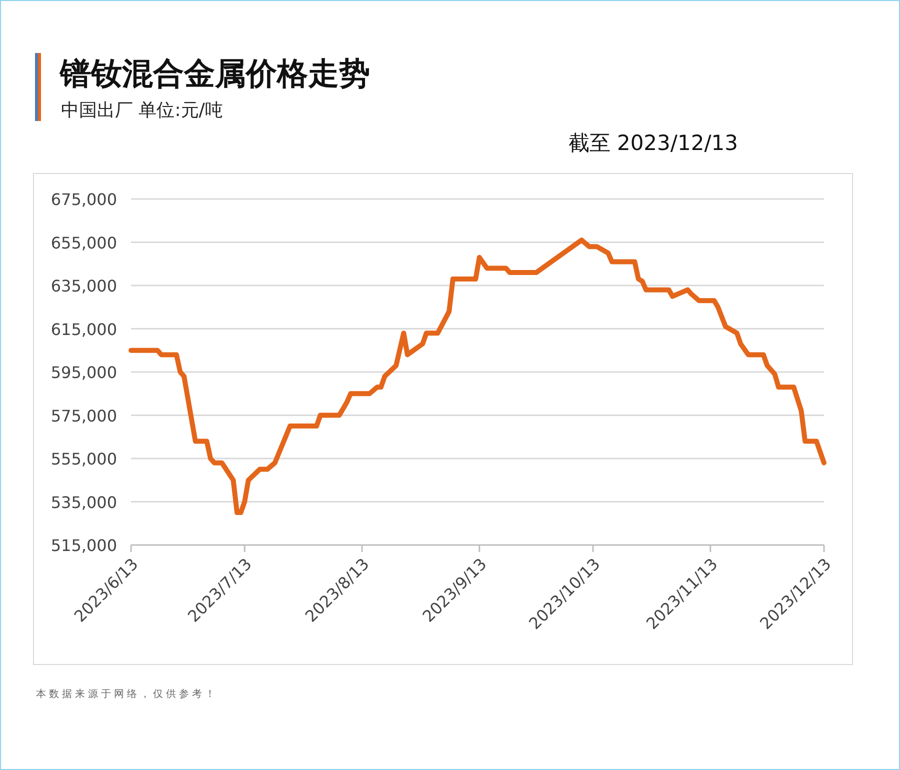  I want to click on y-tick-label: 635,000, so click(83, 286).